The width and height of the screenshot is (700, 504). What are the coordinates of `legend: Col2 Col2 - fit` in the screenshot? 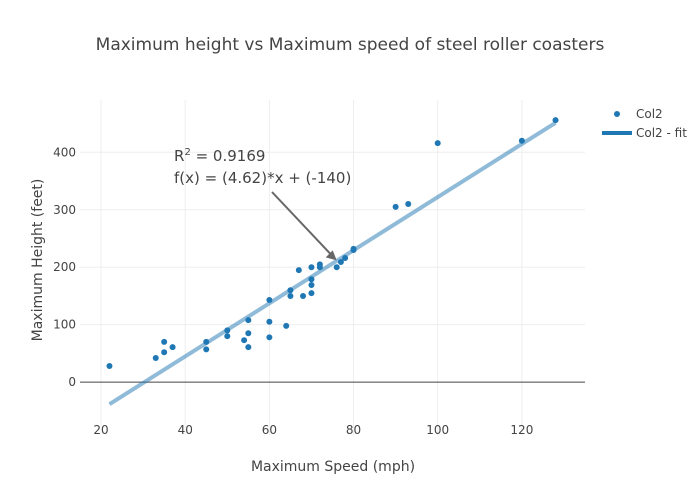 It's located at (644, 123).